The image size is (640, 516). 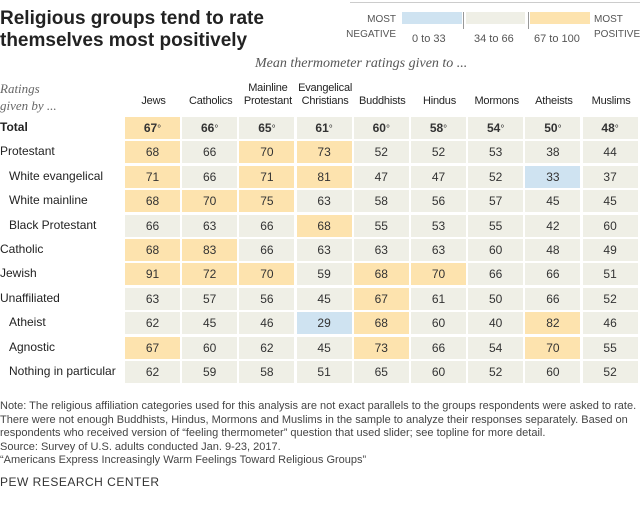 I want to click on cell-value: 67, so click(x=150, y=128).